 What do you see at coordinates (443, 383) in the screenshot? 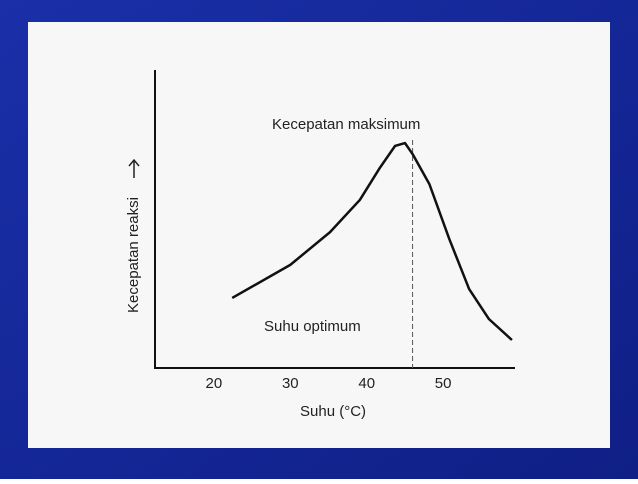
I see `x-tick-label: 50` at bounding box center [443, 383].